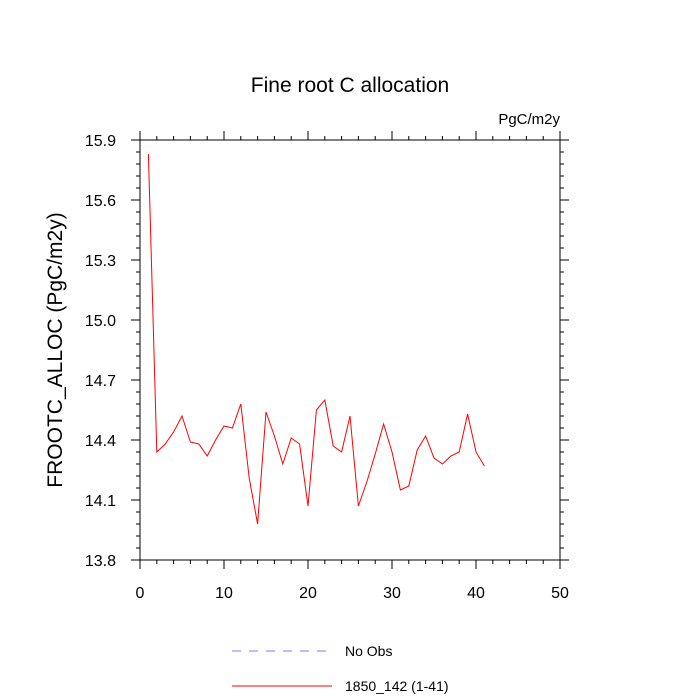  What do you see at coordinates (340, 668) in the screenshot?
I see `legend: No Obs 1850_142 (1-41)` at bounding box center [340, 668].